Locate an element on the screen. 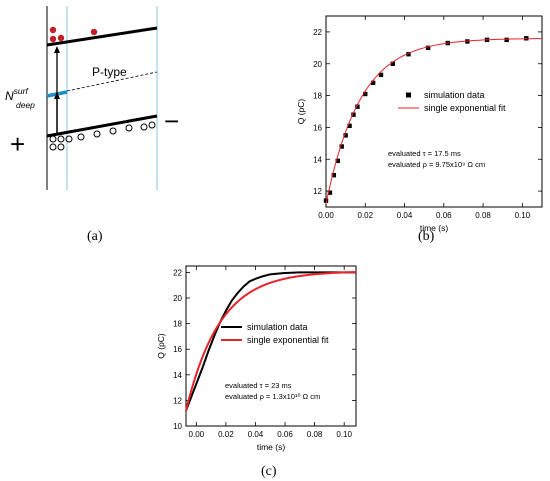 The width and height of the screenshot is (550, 481). annotation: evaluated ρ = 1.3x10¹⁰ Ω cm is located at coordinates (272, 396).